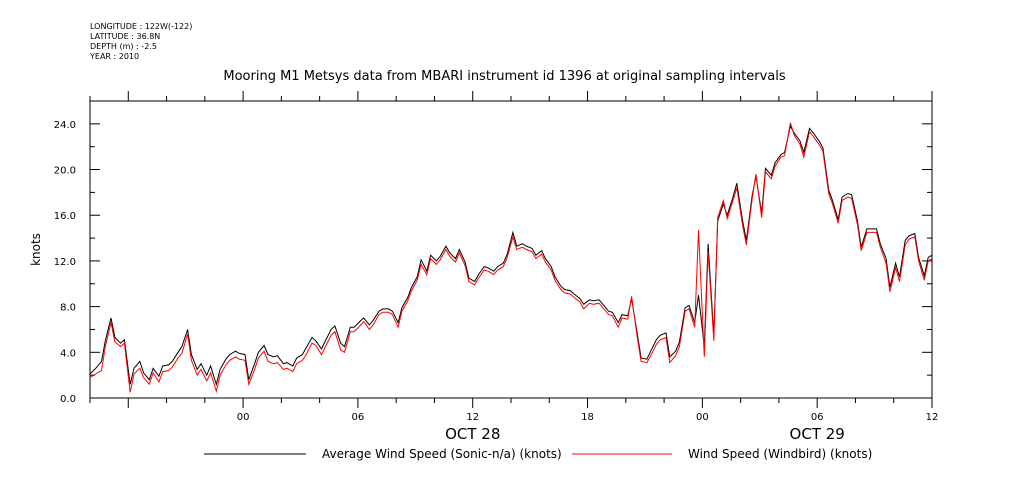 This screenshot has height=504, width=1009. I want to click on y-tick-label: 20.0, so click(65, 171).